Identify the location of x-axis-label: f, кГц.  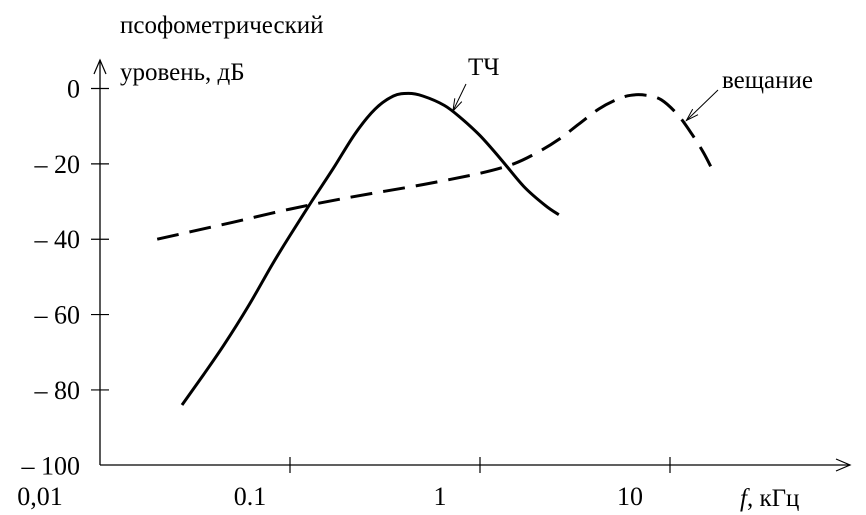
(769, 498).